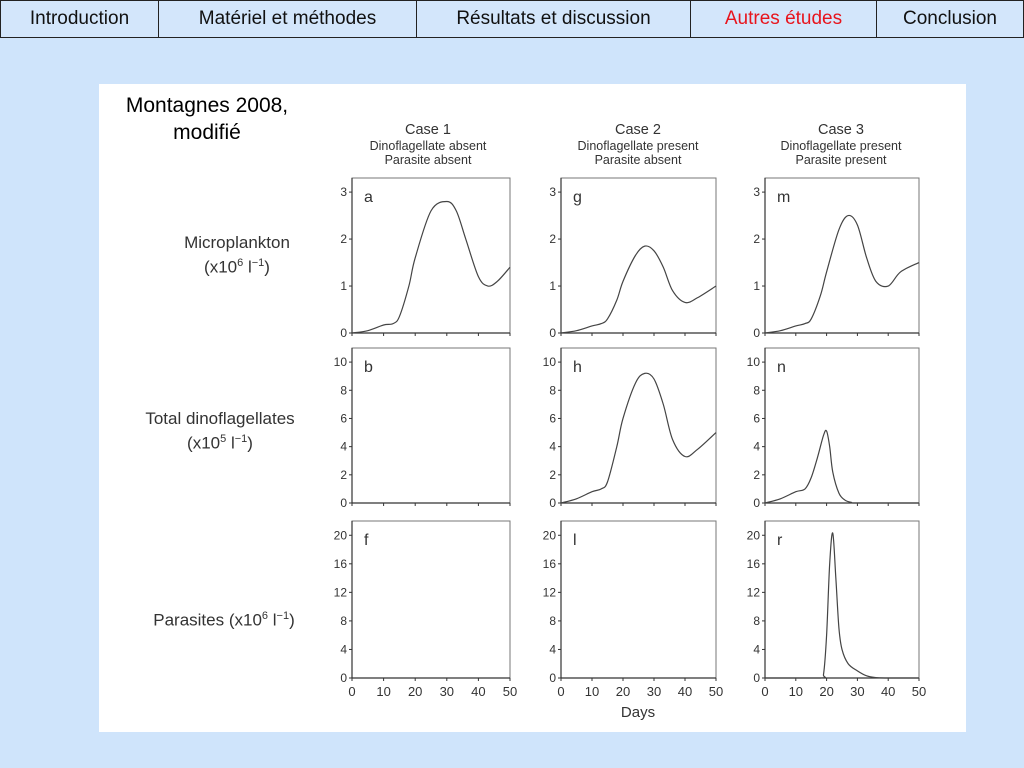  I want to click on tab-autres-etudes: Autres études, so click(783, 19).